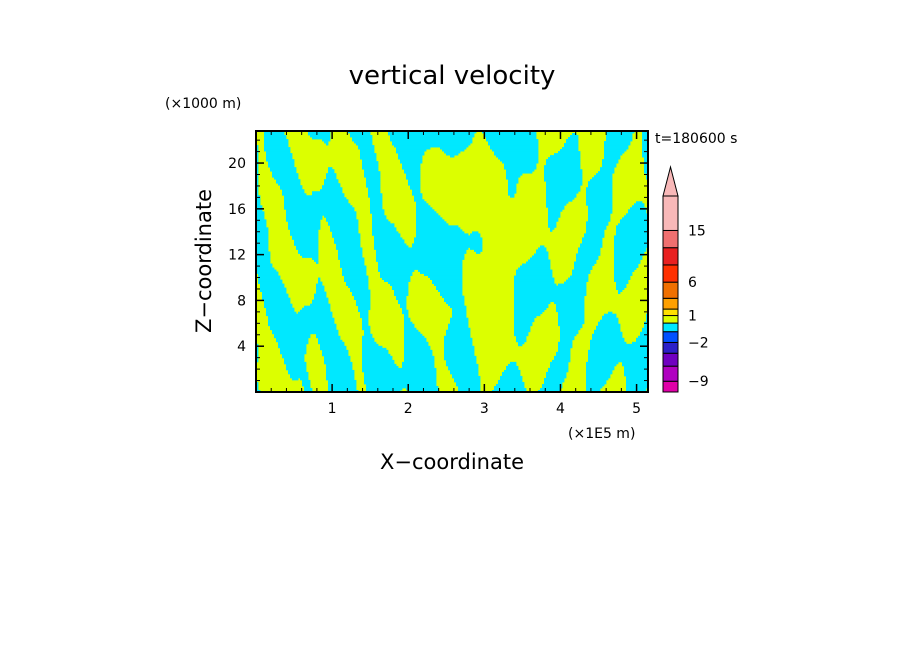 The width and height of the screenshot is (904, 654). Describe the element at coordinates (692, 317) in the screenshot. I see `colorbar-tick-label: 1` at that location.